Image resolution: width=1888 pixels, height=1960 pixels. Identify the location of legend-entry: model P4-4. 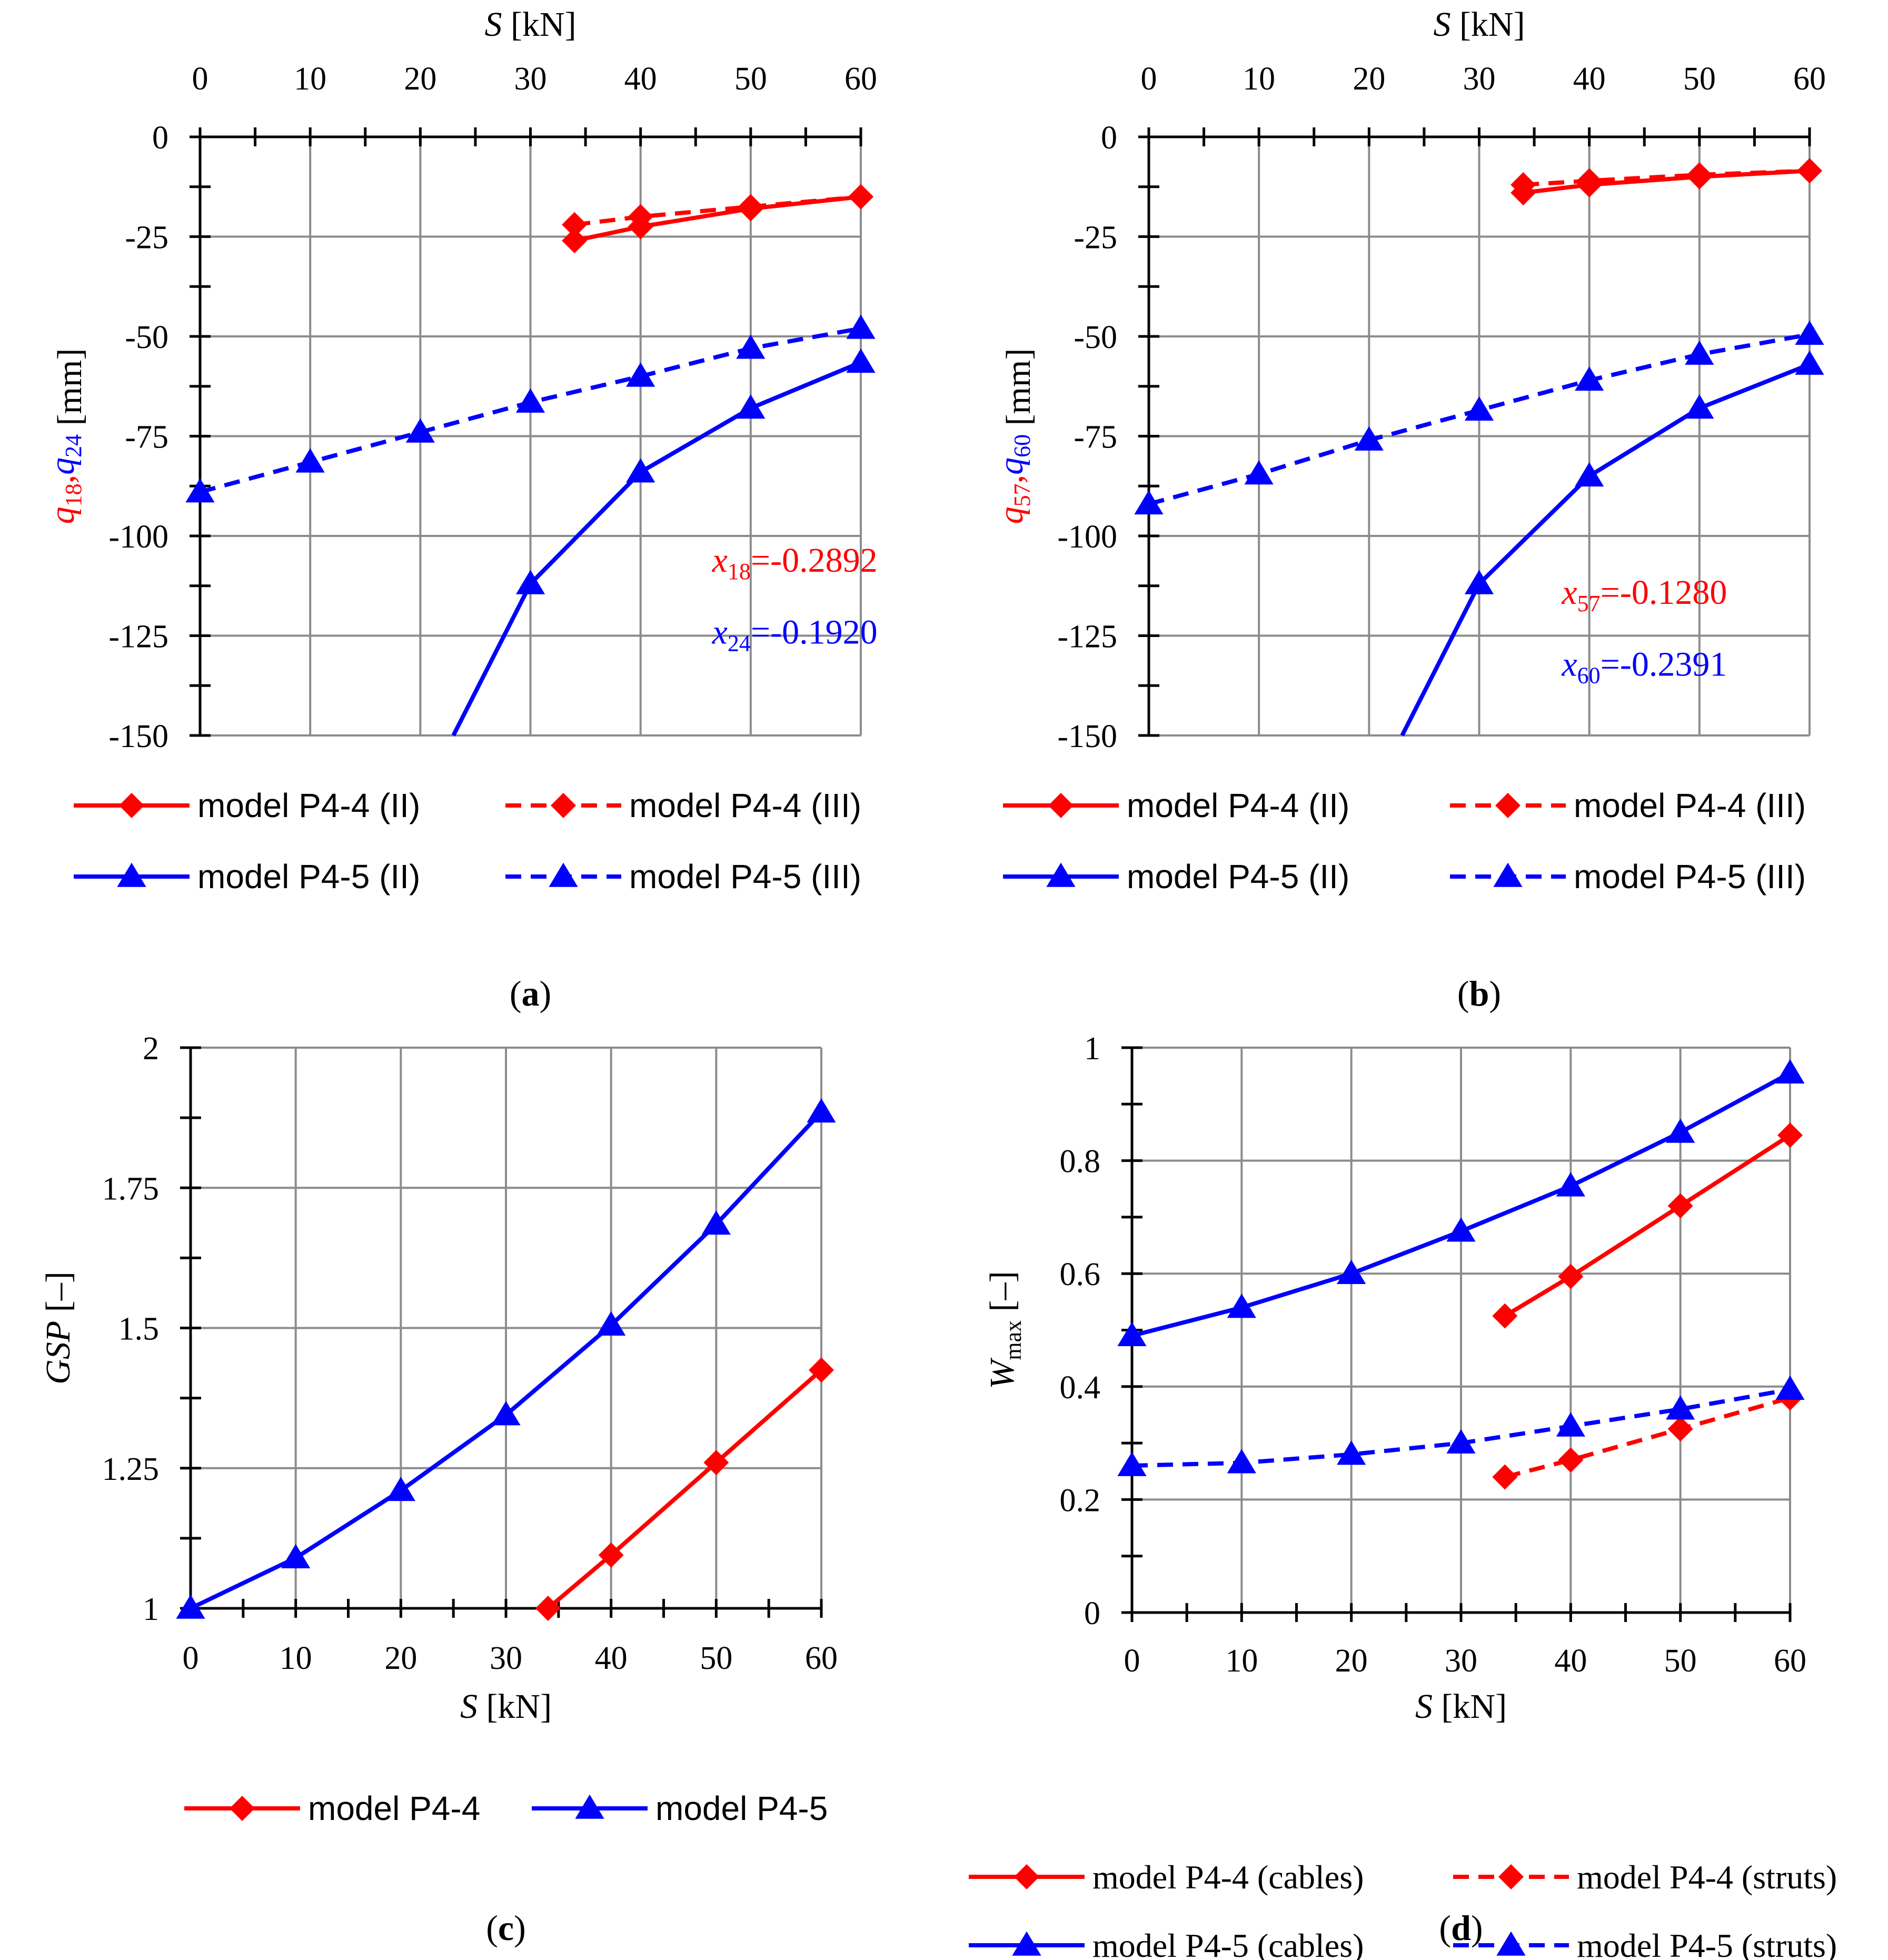
(332, 1808).